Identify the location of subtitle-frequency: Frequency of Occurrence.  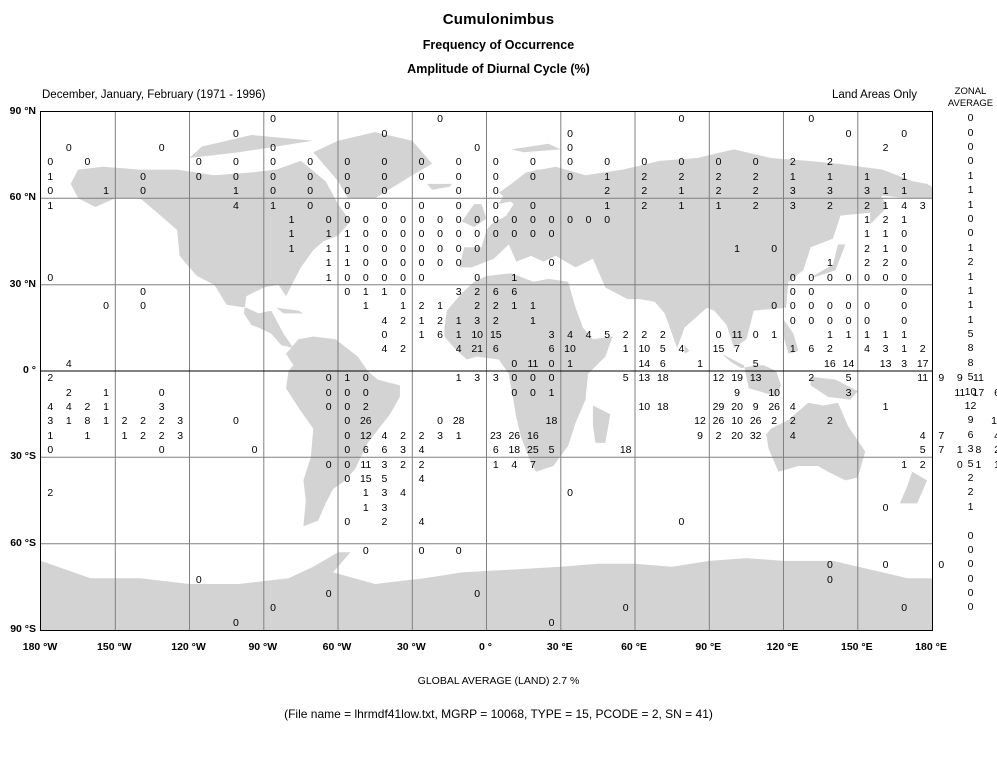
(498, 45).